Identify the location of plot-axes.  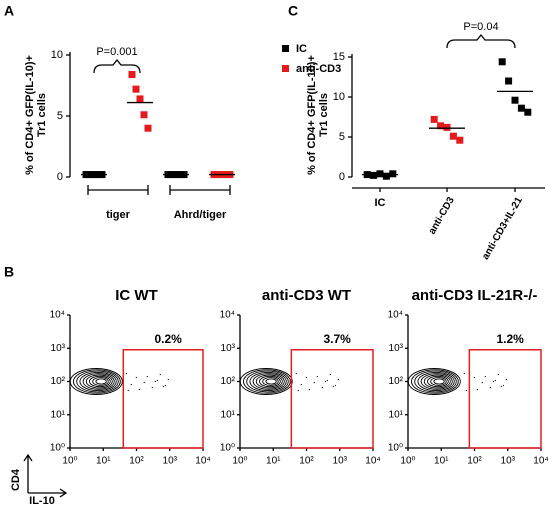
(306, 382).